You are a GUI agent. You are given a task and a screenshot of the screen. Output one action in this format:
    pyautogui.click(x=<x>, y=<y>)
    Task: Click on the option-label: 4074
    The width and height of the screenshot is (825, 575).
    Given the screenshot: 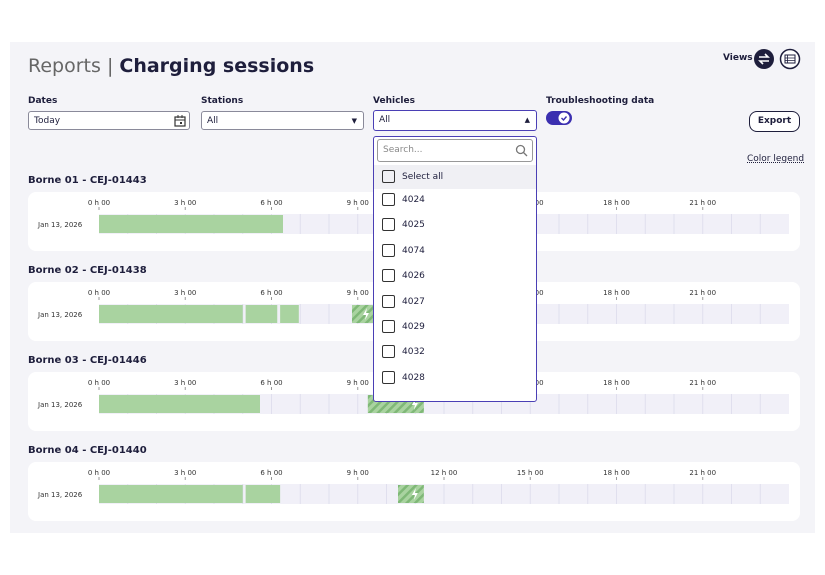 What is the action you would take?
    pyautogui.click(x=413, y=250)
    